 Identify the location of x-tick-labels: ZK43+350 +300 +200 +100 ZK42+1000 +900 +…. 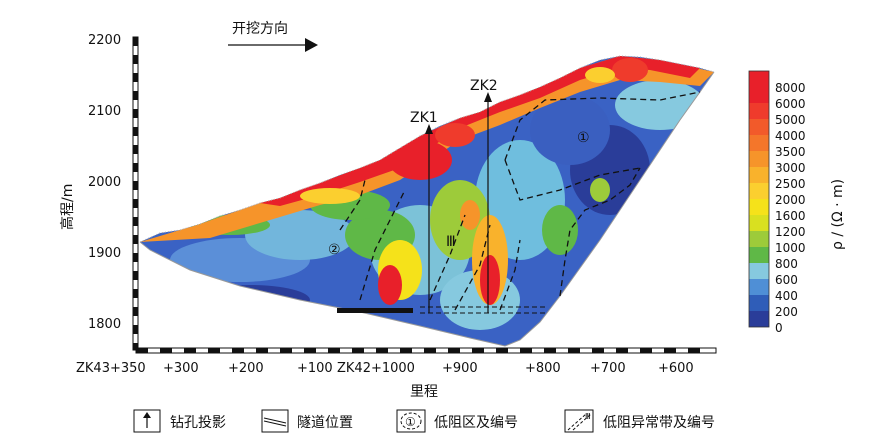
(385, 368).